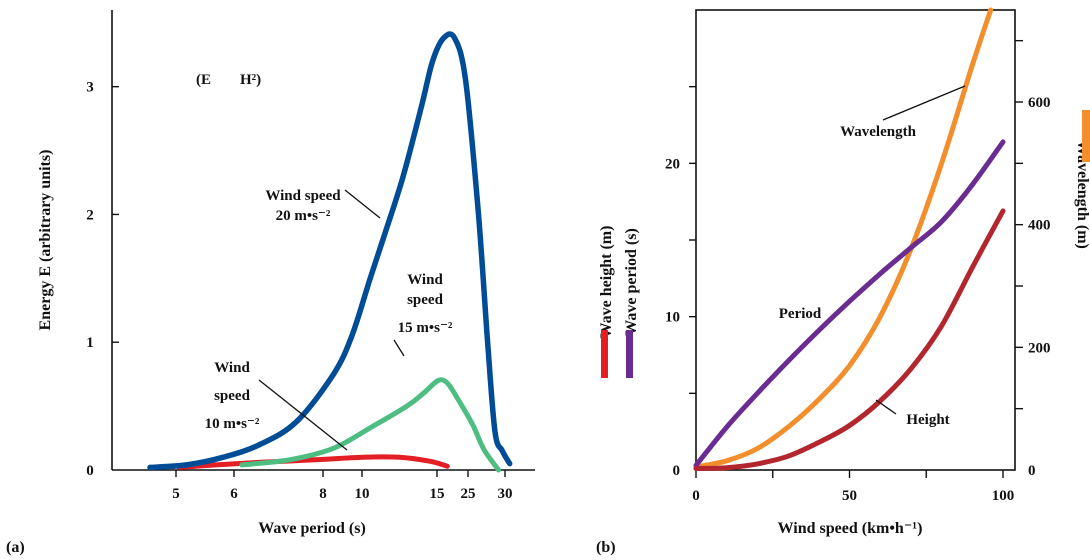 This screenshot has width=1090, height=560. Describe the element at coordinates (677, 471) in the screenshot. I see `panel-b-left-tick-label: 0` at that location.